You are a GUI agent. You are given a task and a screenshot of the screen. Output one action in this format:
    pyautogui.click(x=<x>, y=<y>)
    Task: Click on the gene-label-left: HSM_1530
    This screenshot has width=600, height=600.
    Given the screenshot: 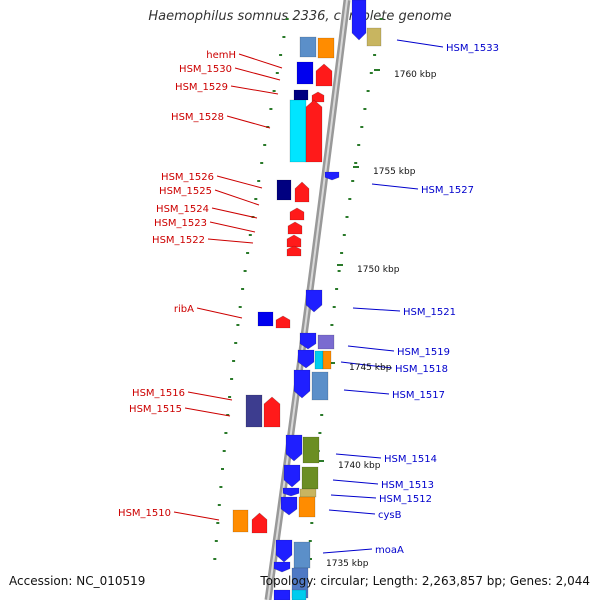 What is the action you would take?
    pyautogui.click(x=205, y=69)
    